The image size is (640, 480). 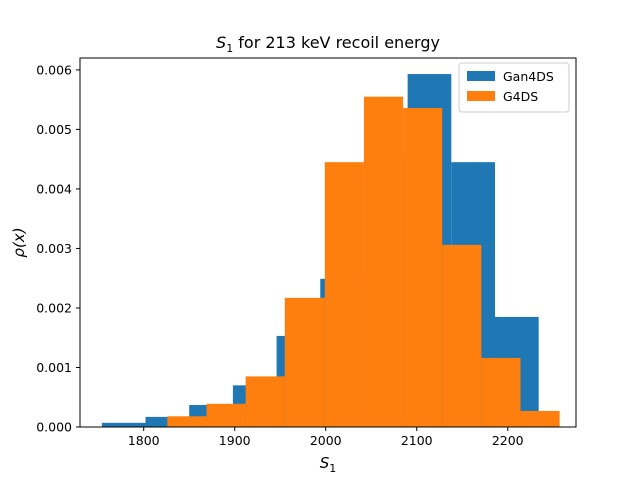 What do you see at coordinates (332, 468) in the screenshot?
I see `xlabel-subscript: 1` at bounding box center [332, 468].